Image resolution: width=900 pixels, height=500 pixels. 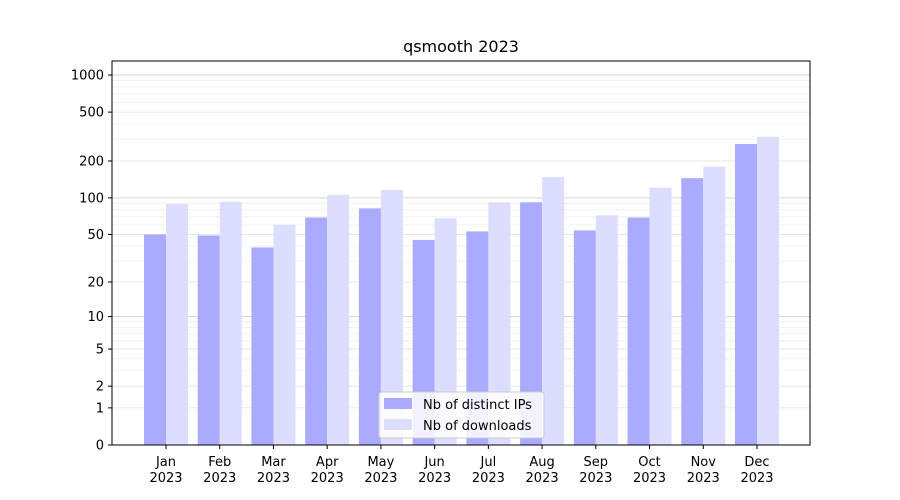 What do you see at coordinates (100, 387) in the screenshot?
I see `y-tick-label: 2` at bounding box center [100, 387].